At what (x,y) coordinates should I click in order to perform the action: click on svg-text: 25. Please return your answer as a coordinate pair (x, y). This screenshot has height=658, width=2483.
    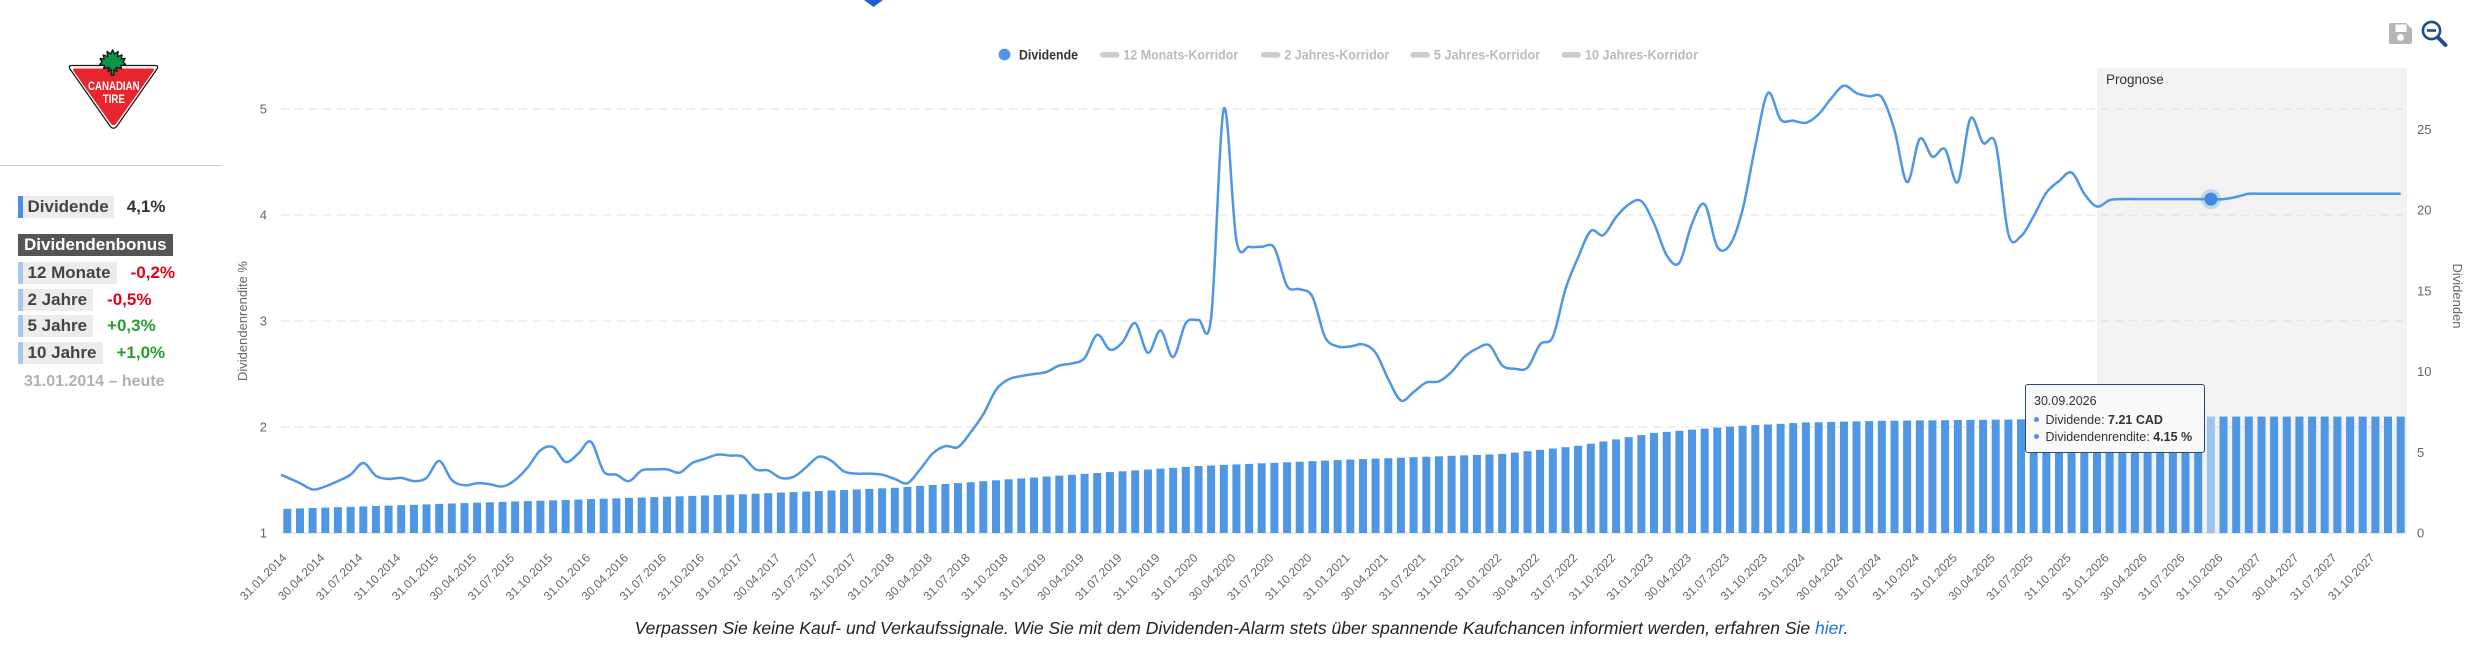
    Looking at the image, I should click on (2424, 129).